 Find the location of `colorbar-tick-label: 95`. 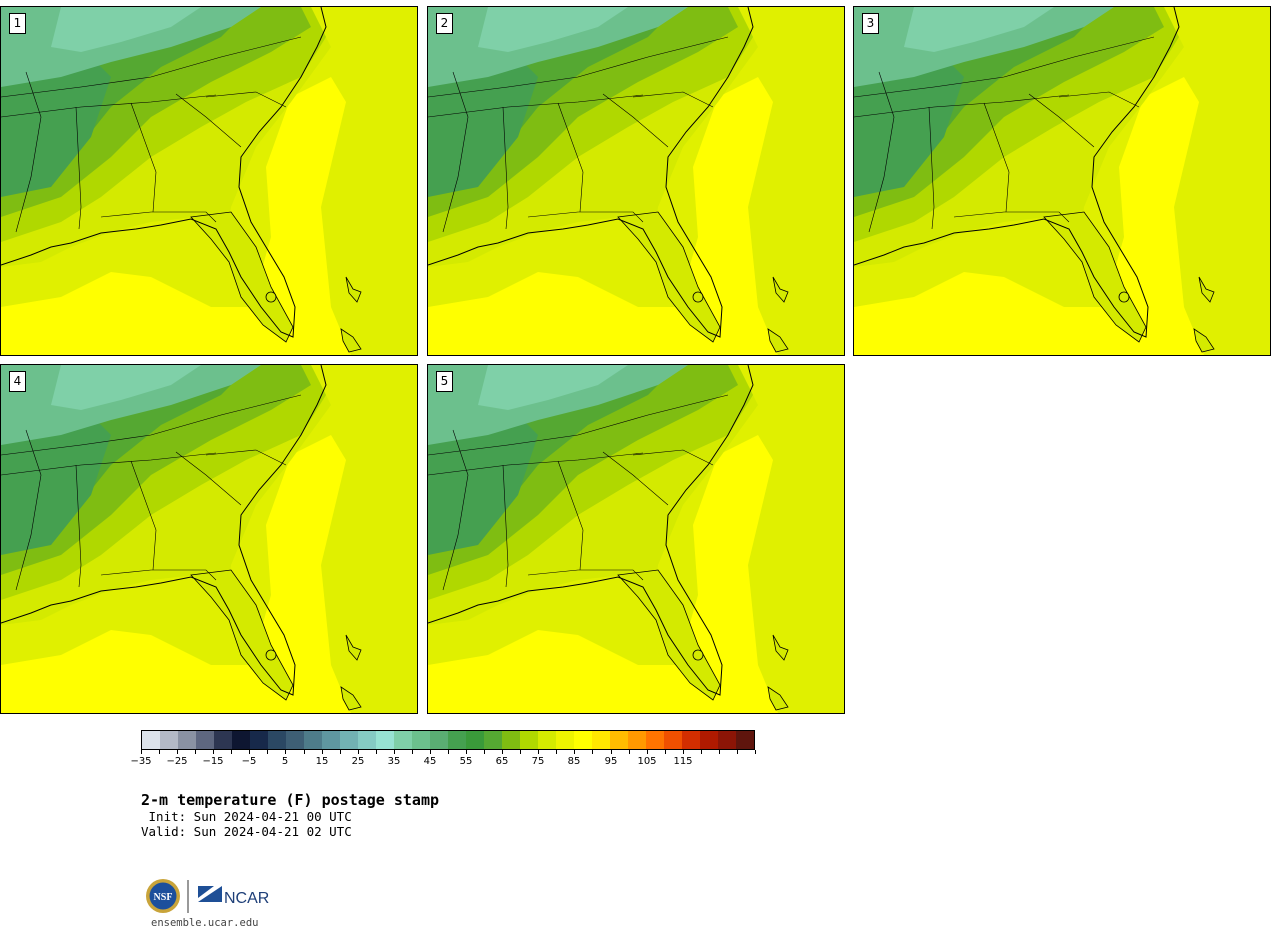

colorbar-tick-label: 95 is located at coordinates (611, 761).